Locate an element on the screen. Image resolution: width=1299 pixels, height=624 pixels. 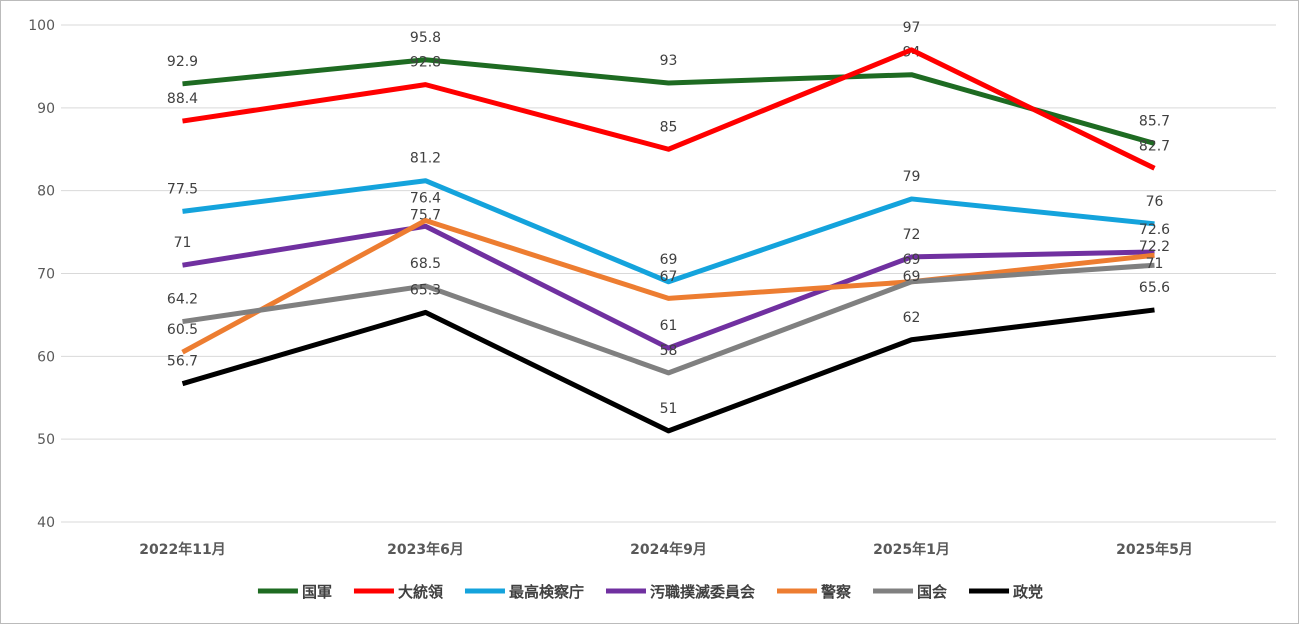
legend-item: 国軍 is located at coordinates (294, 592).